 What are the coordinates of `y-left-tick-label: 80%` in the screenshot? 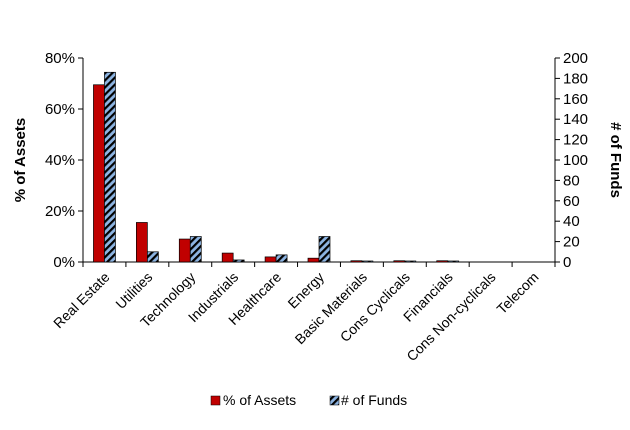 It's located at (60, 58).